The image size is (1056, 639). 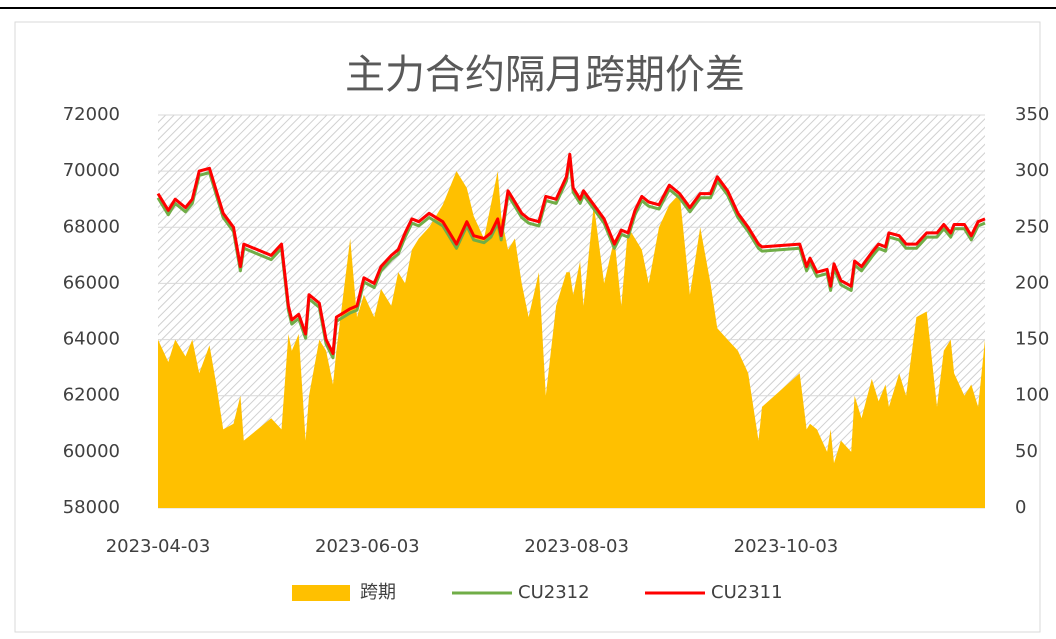 I want to click on y-tick-label: 58000, so click(x=91, y=507).